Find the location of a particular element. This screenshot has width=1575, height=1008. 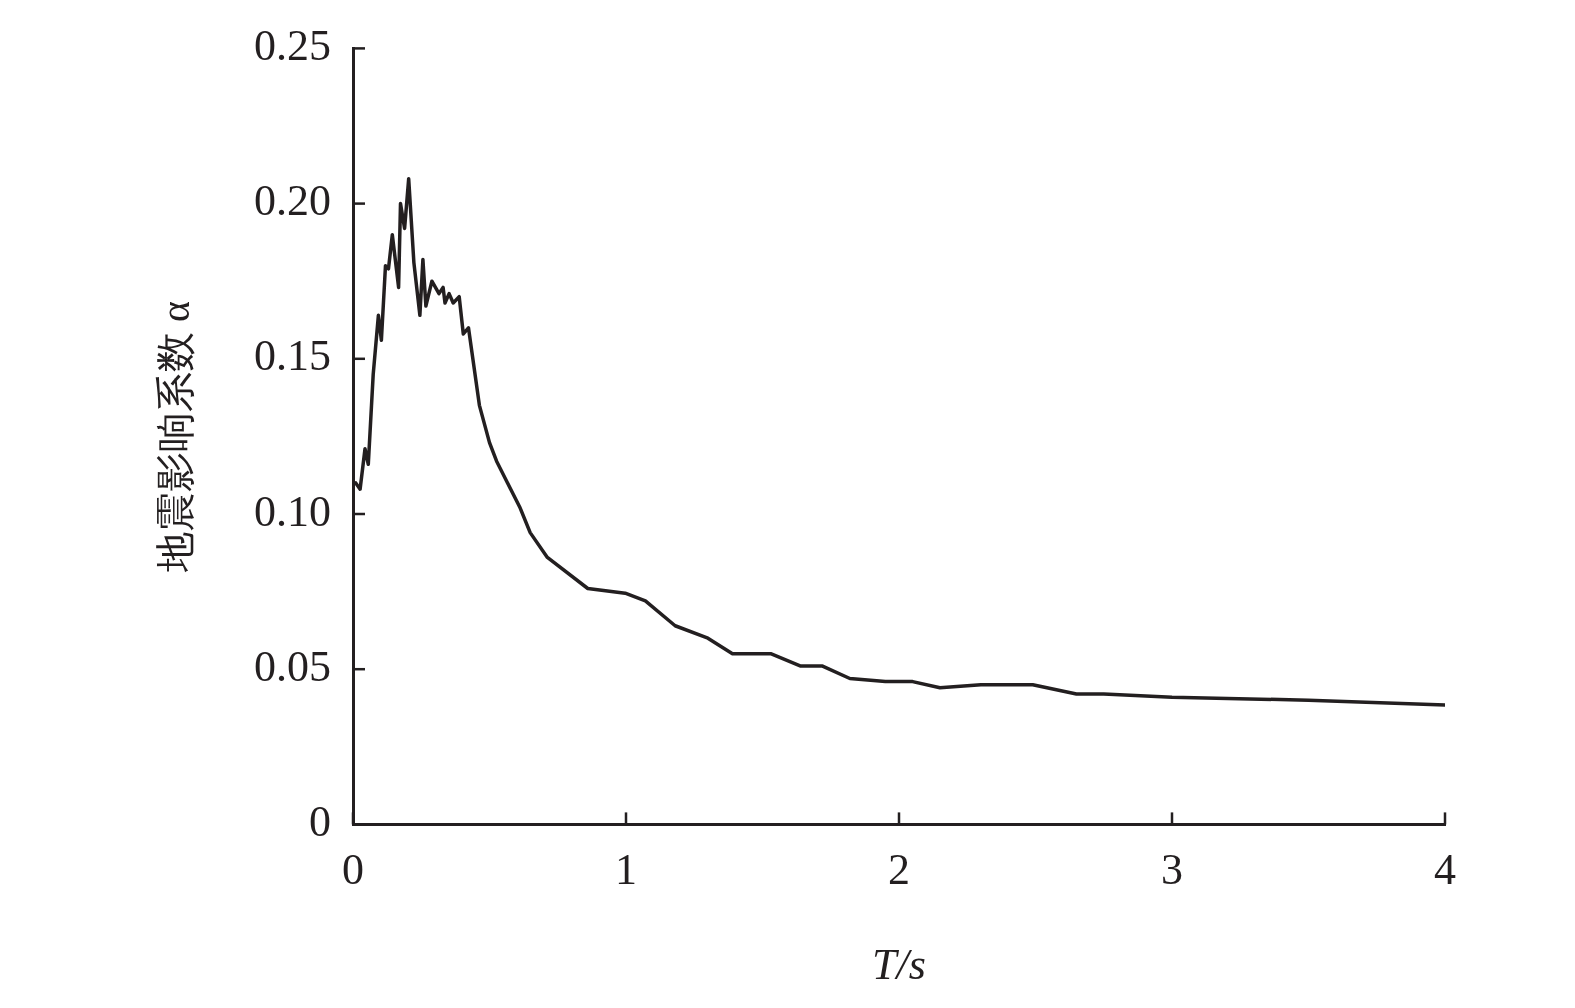

x-tick-label: 1 is located at coordinates (626, 870).